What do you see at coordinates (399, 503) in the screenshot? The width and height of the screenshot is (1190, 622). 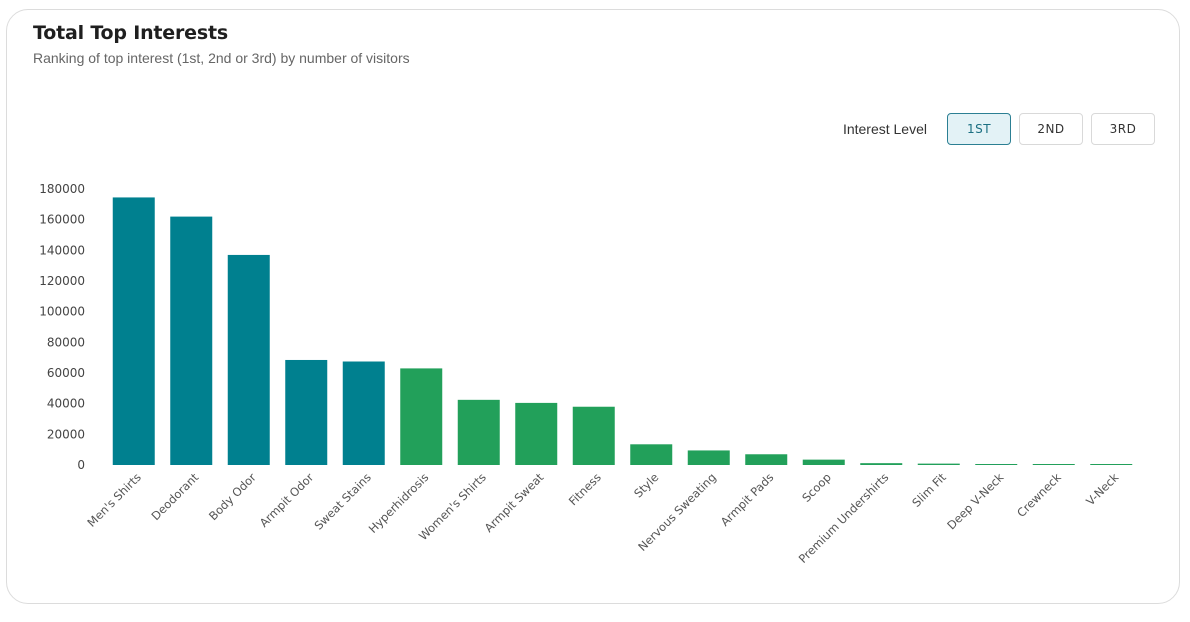 I see `x-category-label: Hyperhidrosis` at bounding box center [399, 503].